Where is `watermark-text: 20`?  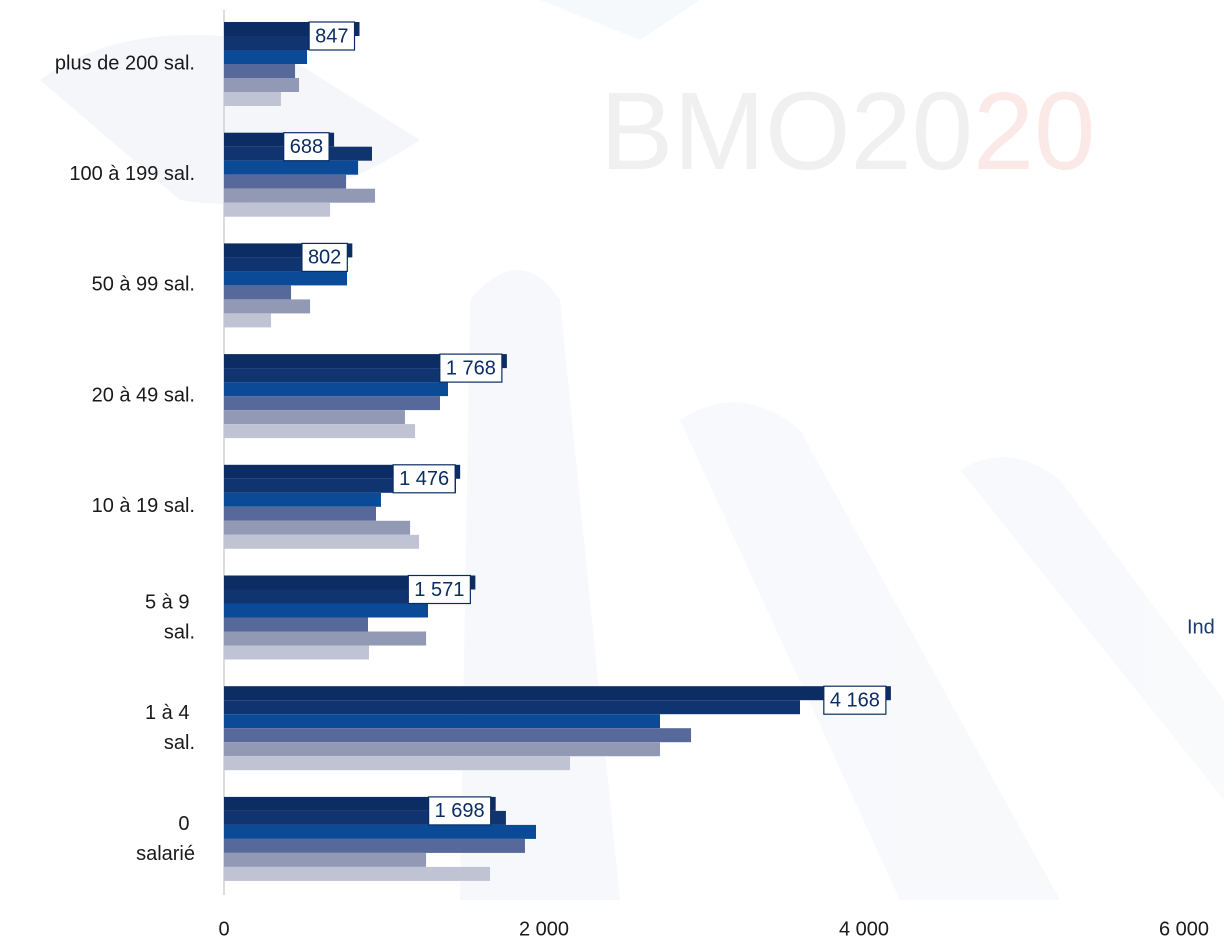 watermark-text: 20 is located at coordinates (1034, 131).